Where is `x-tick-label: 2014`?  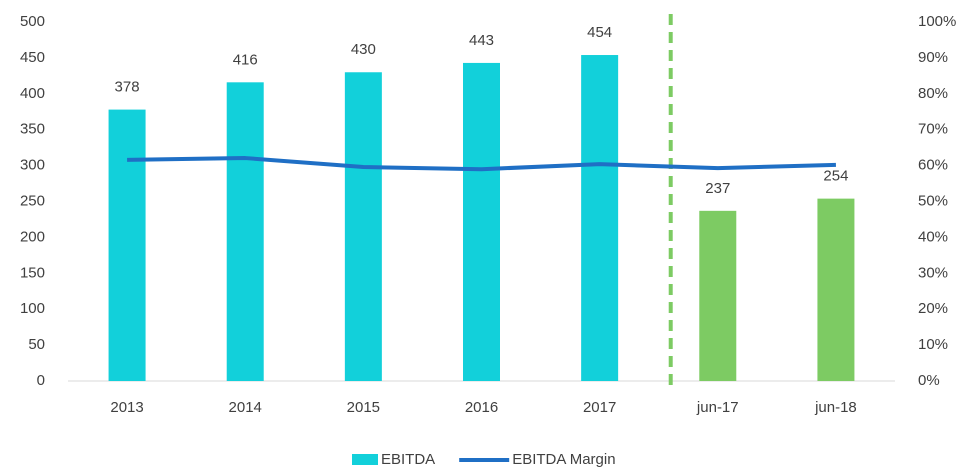 x-tick-label: 2014 is located at coordinates (245, 407).